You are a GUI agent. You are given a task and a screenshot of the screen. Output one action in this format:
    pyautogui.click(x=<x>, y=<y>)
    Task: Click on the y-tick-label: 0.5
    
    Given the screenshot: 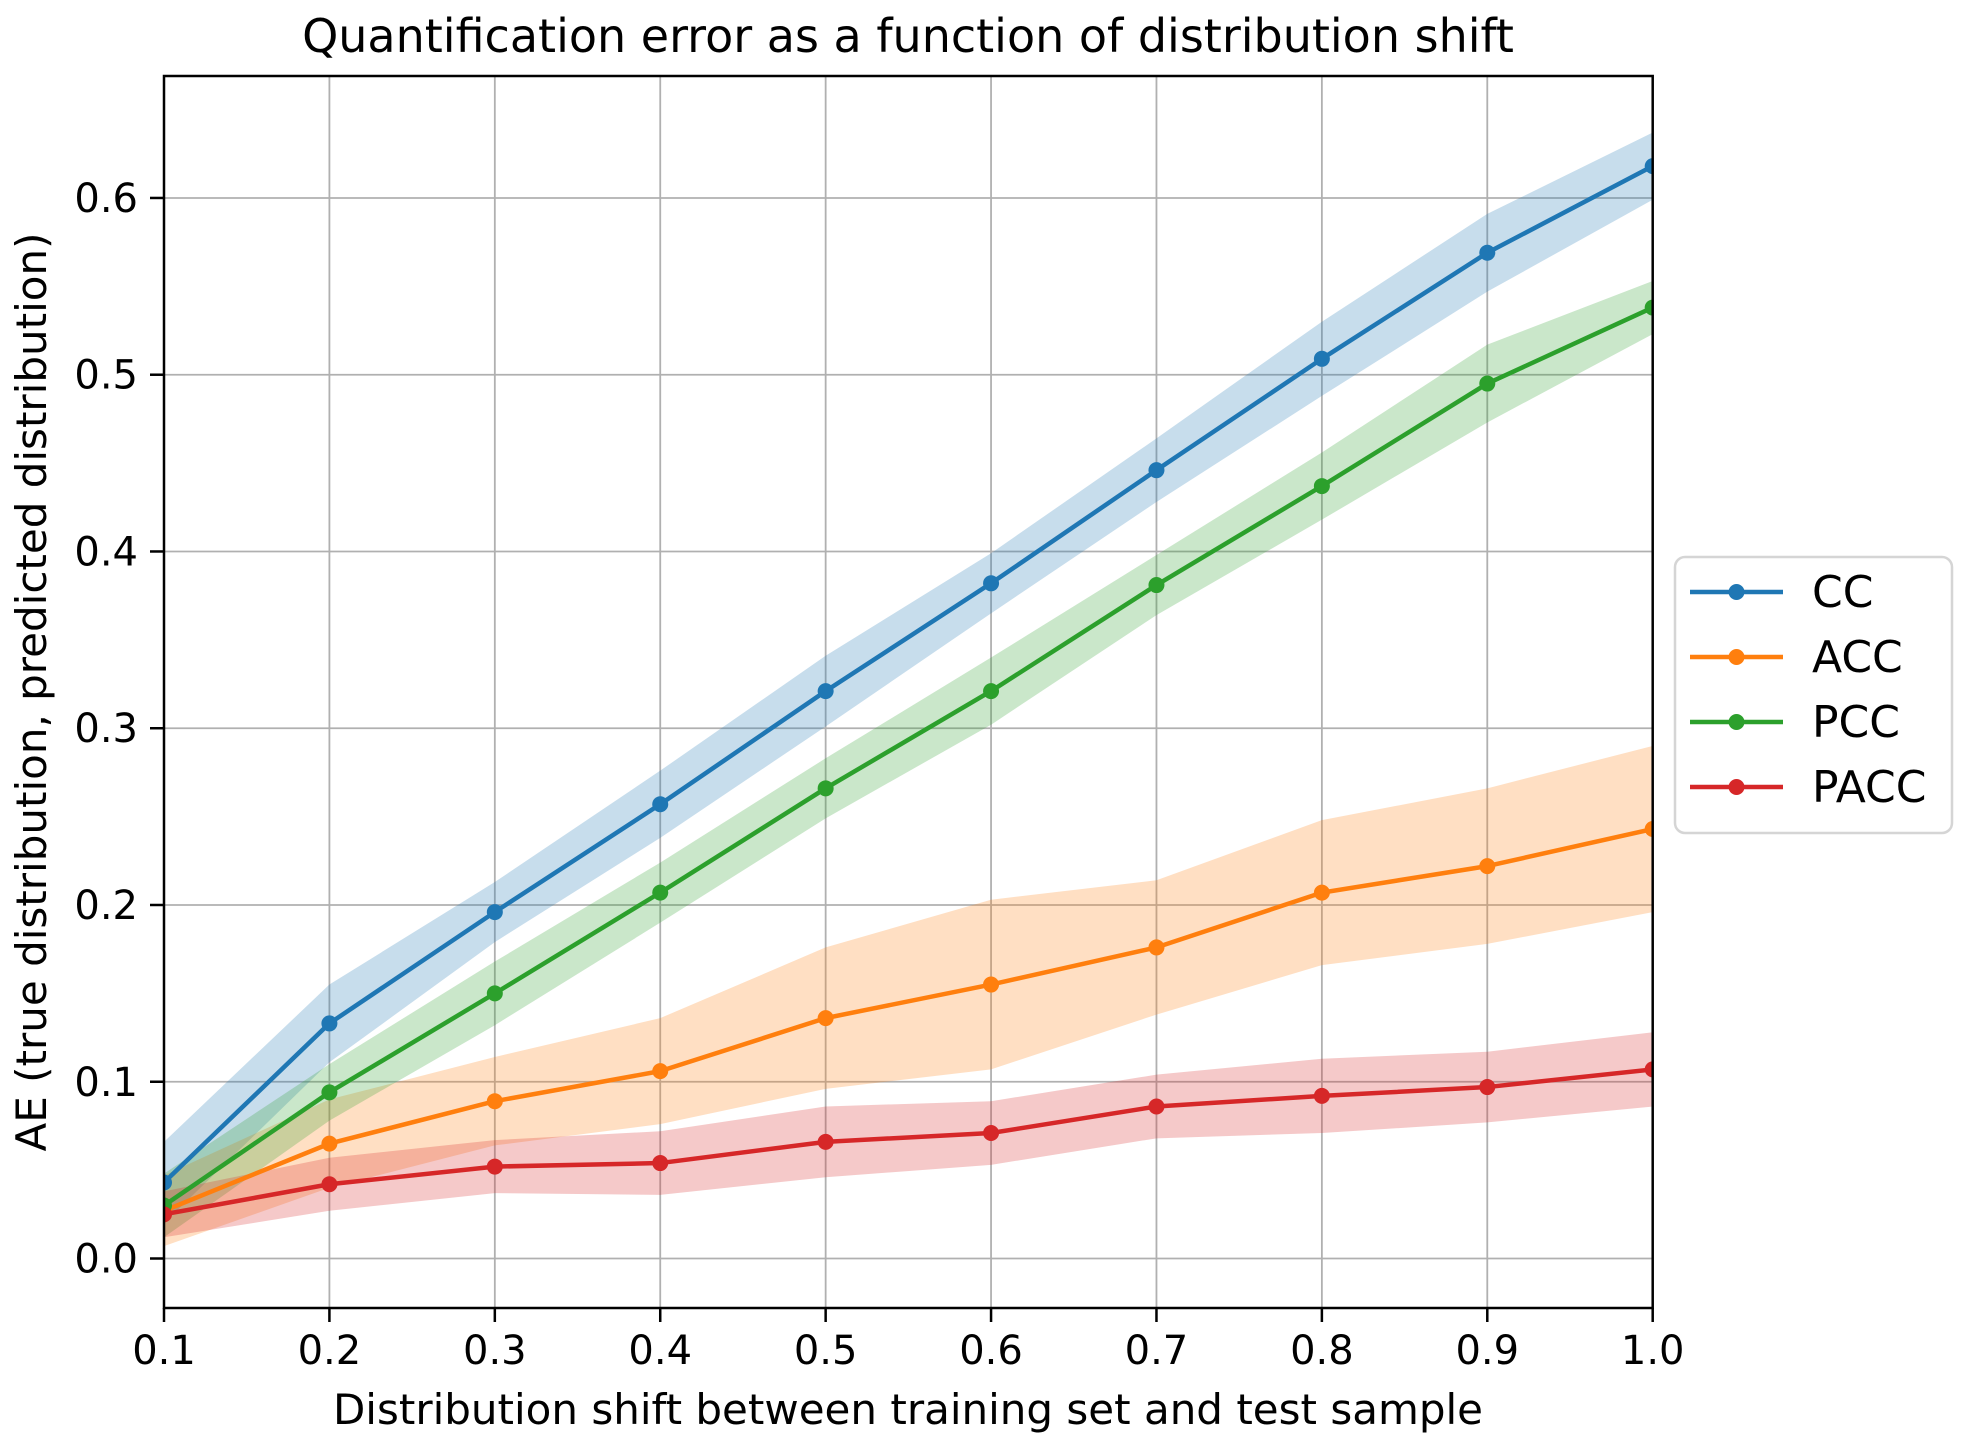 What is the action you would take?
    pyautogui.click(x=106, y=376)
    